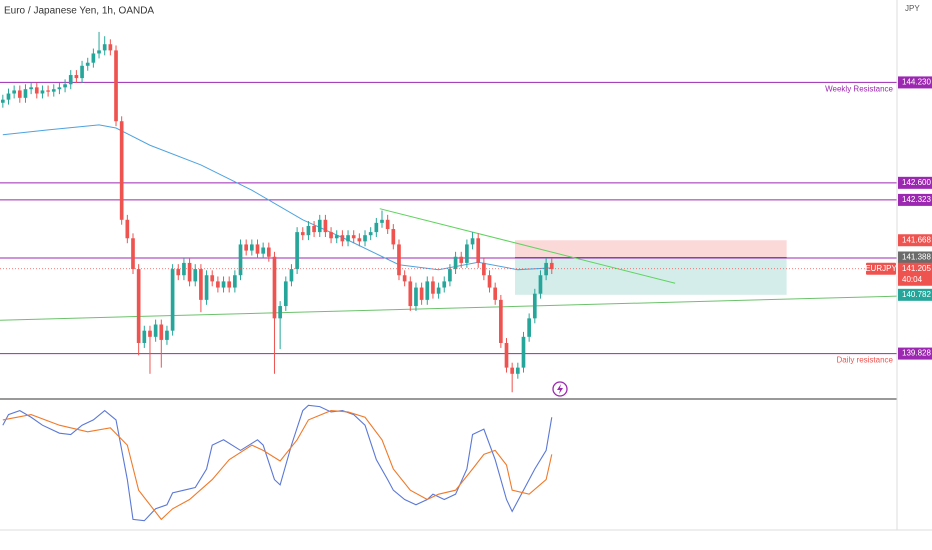  What do you see at coordinates (912, 8) in the screenshot?
I see `currency-label: JPY` at bounding box center [912, 8].